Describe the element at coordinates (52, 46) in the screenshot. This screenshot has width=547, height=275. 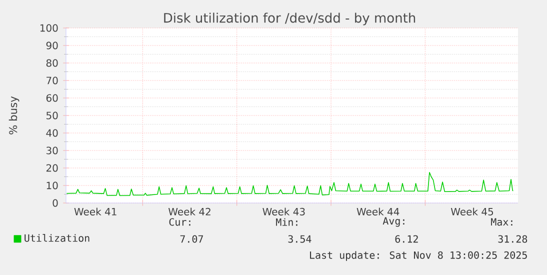
I see `y-tick-label: 90` at that location.